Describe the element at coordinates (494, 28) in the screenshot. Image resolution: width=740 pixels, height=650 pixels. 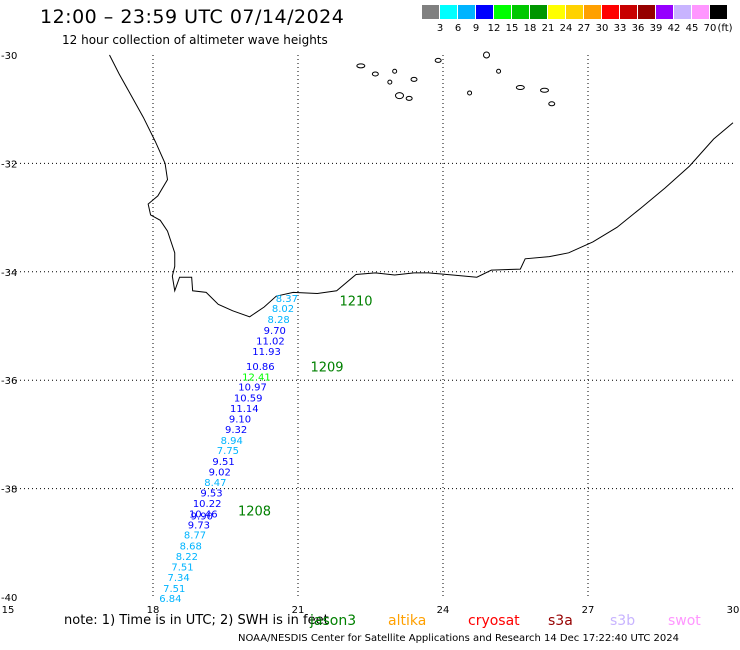
I see `colorbar-label: 12` at that location.